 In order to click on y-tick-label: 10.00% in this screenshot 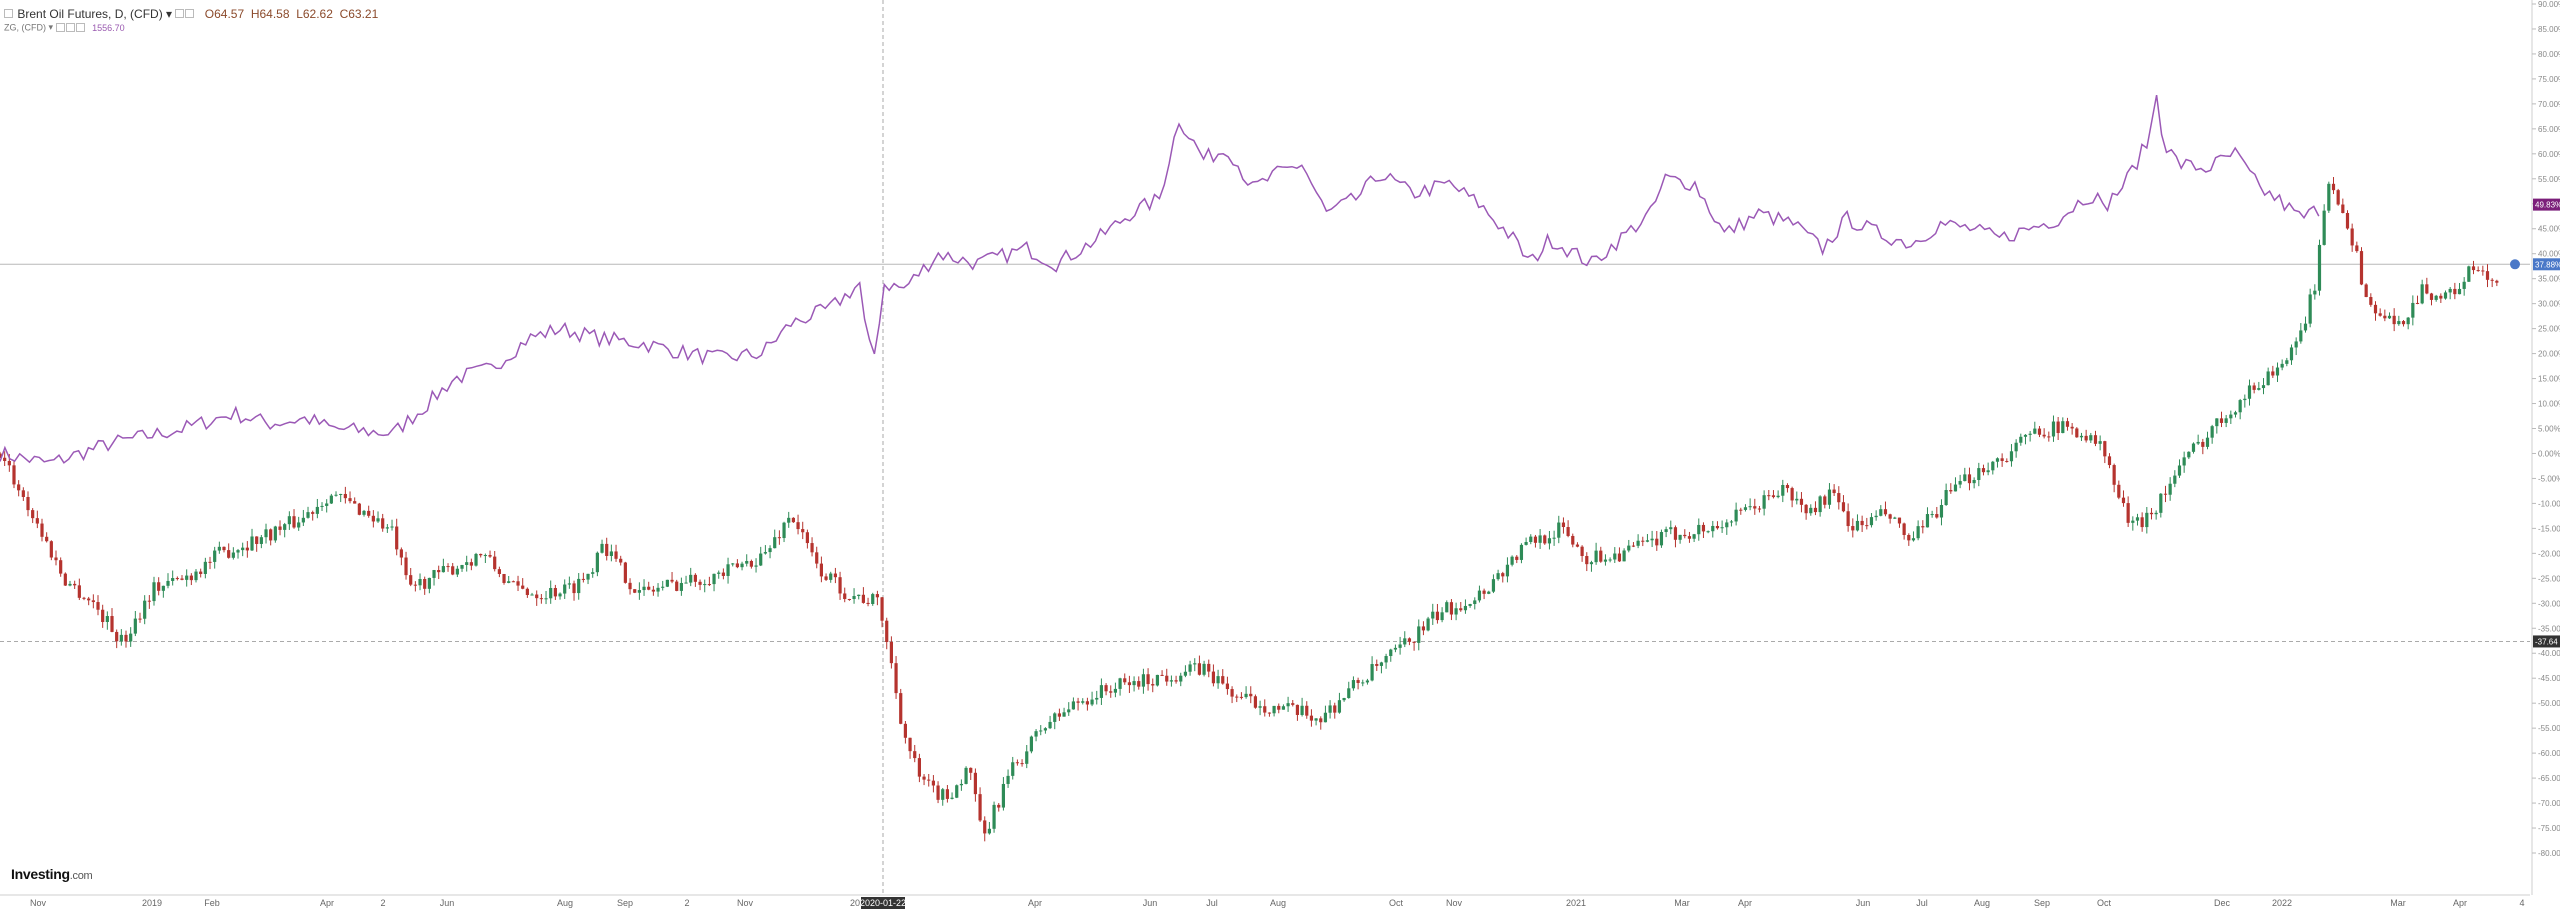, I will do `click(2549, 404)`.